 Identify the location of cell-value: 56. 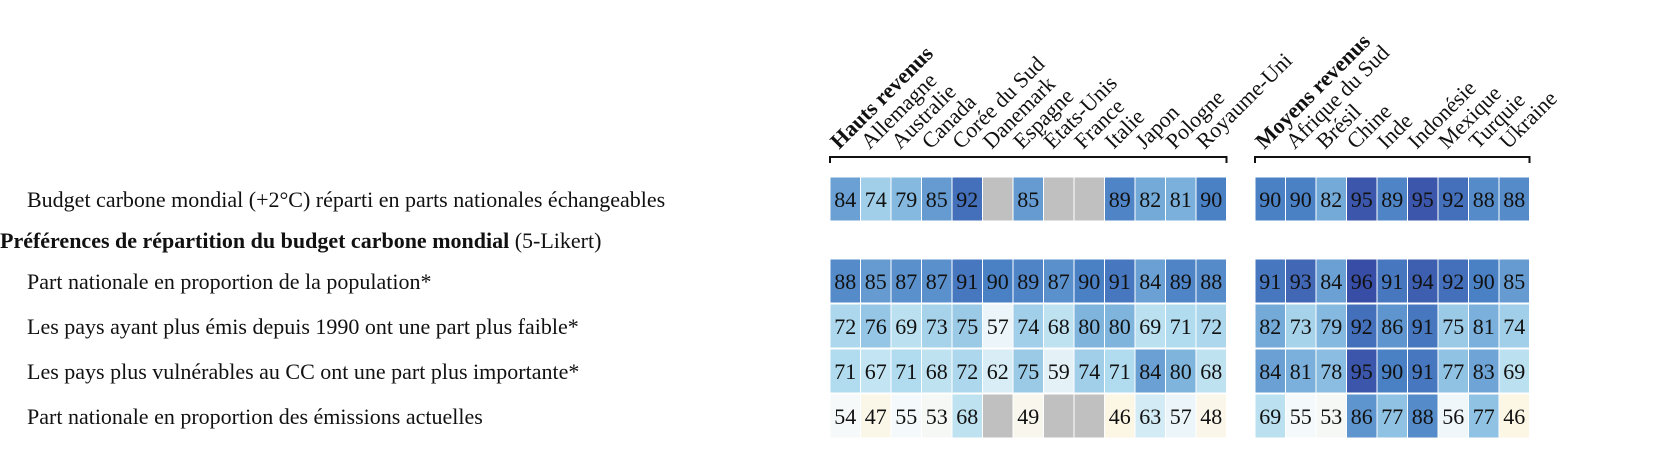
(1453, 416).